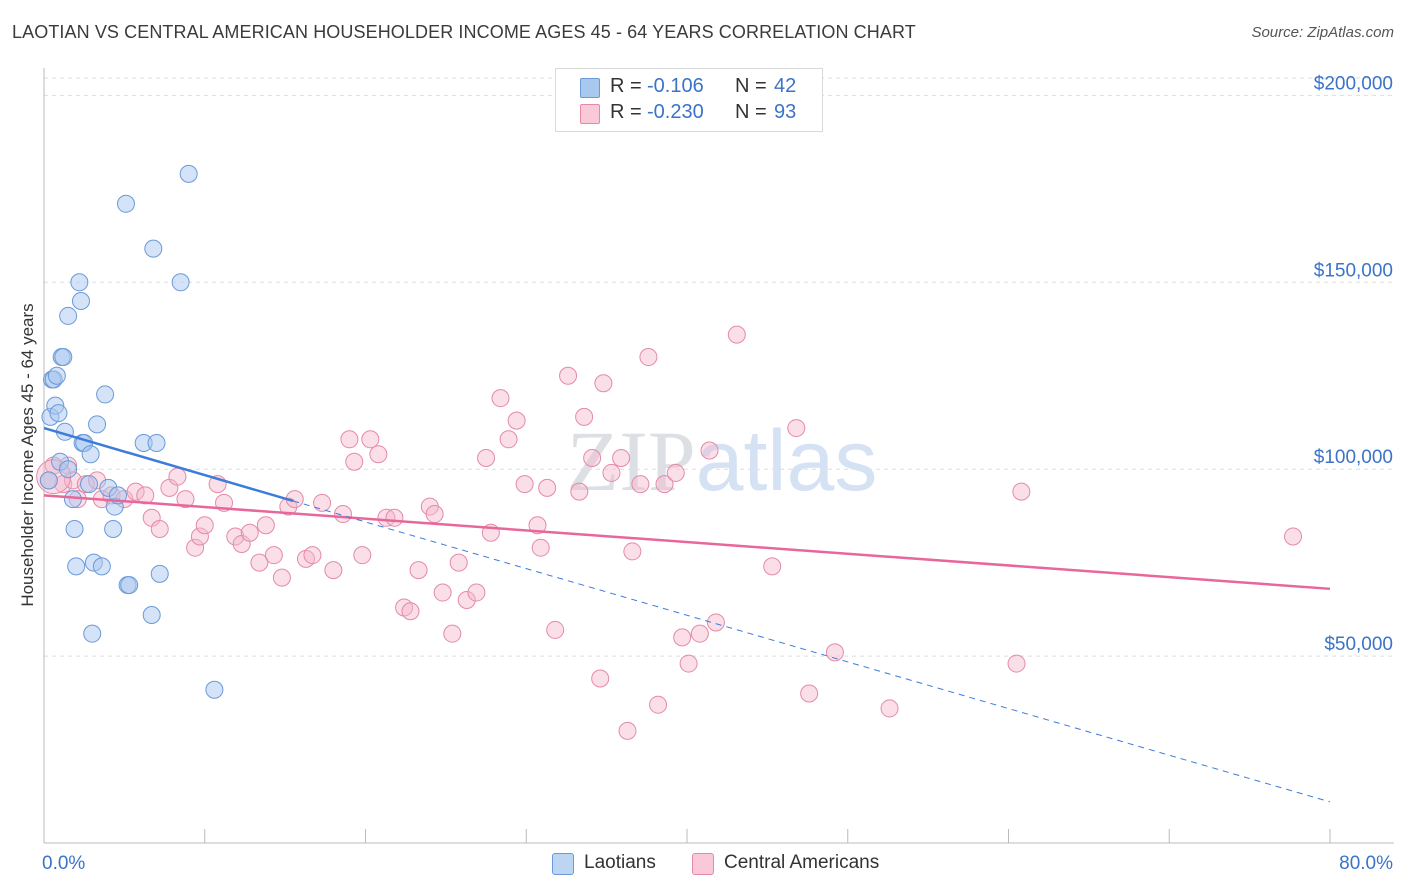 Image resolution: width=1406 pixels, height=892 pixels. I want to click on laotians-points, so click(131, 431).